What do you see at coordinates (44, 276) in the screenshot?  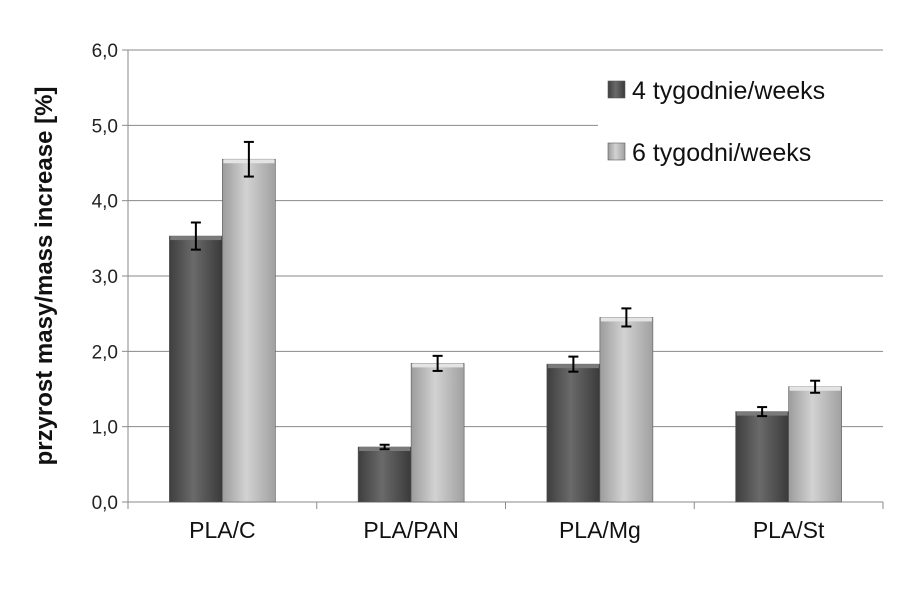 I see `y-axis-title: przyrost masy/mass increase [%]` at bounding box center [44, 276].